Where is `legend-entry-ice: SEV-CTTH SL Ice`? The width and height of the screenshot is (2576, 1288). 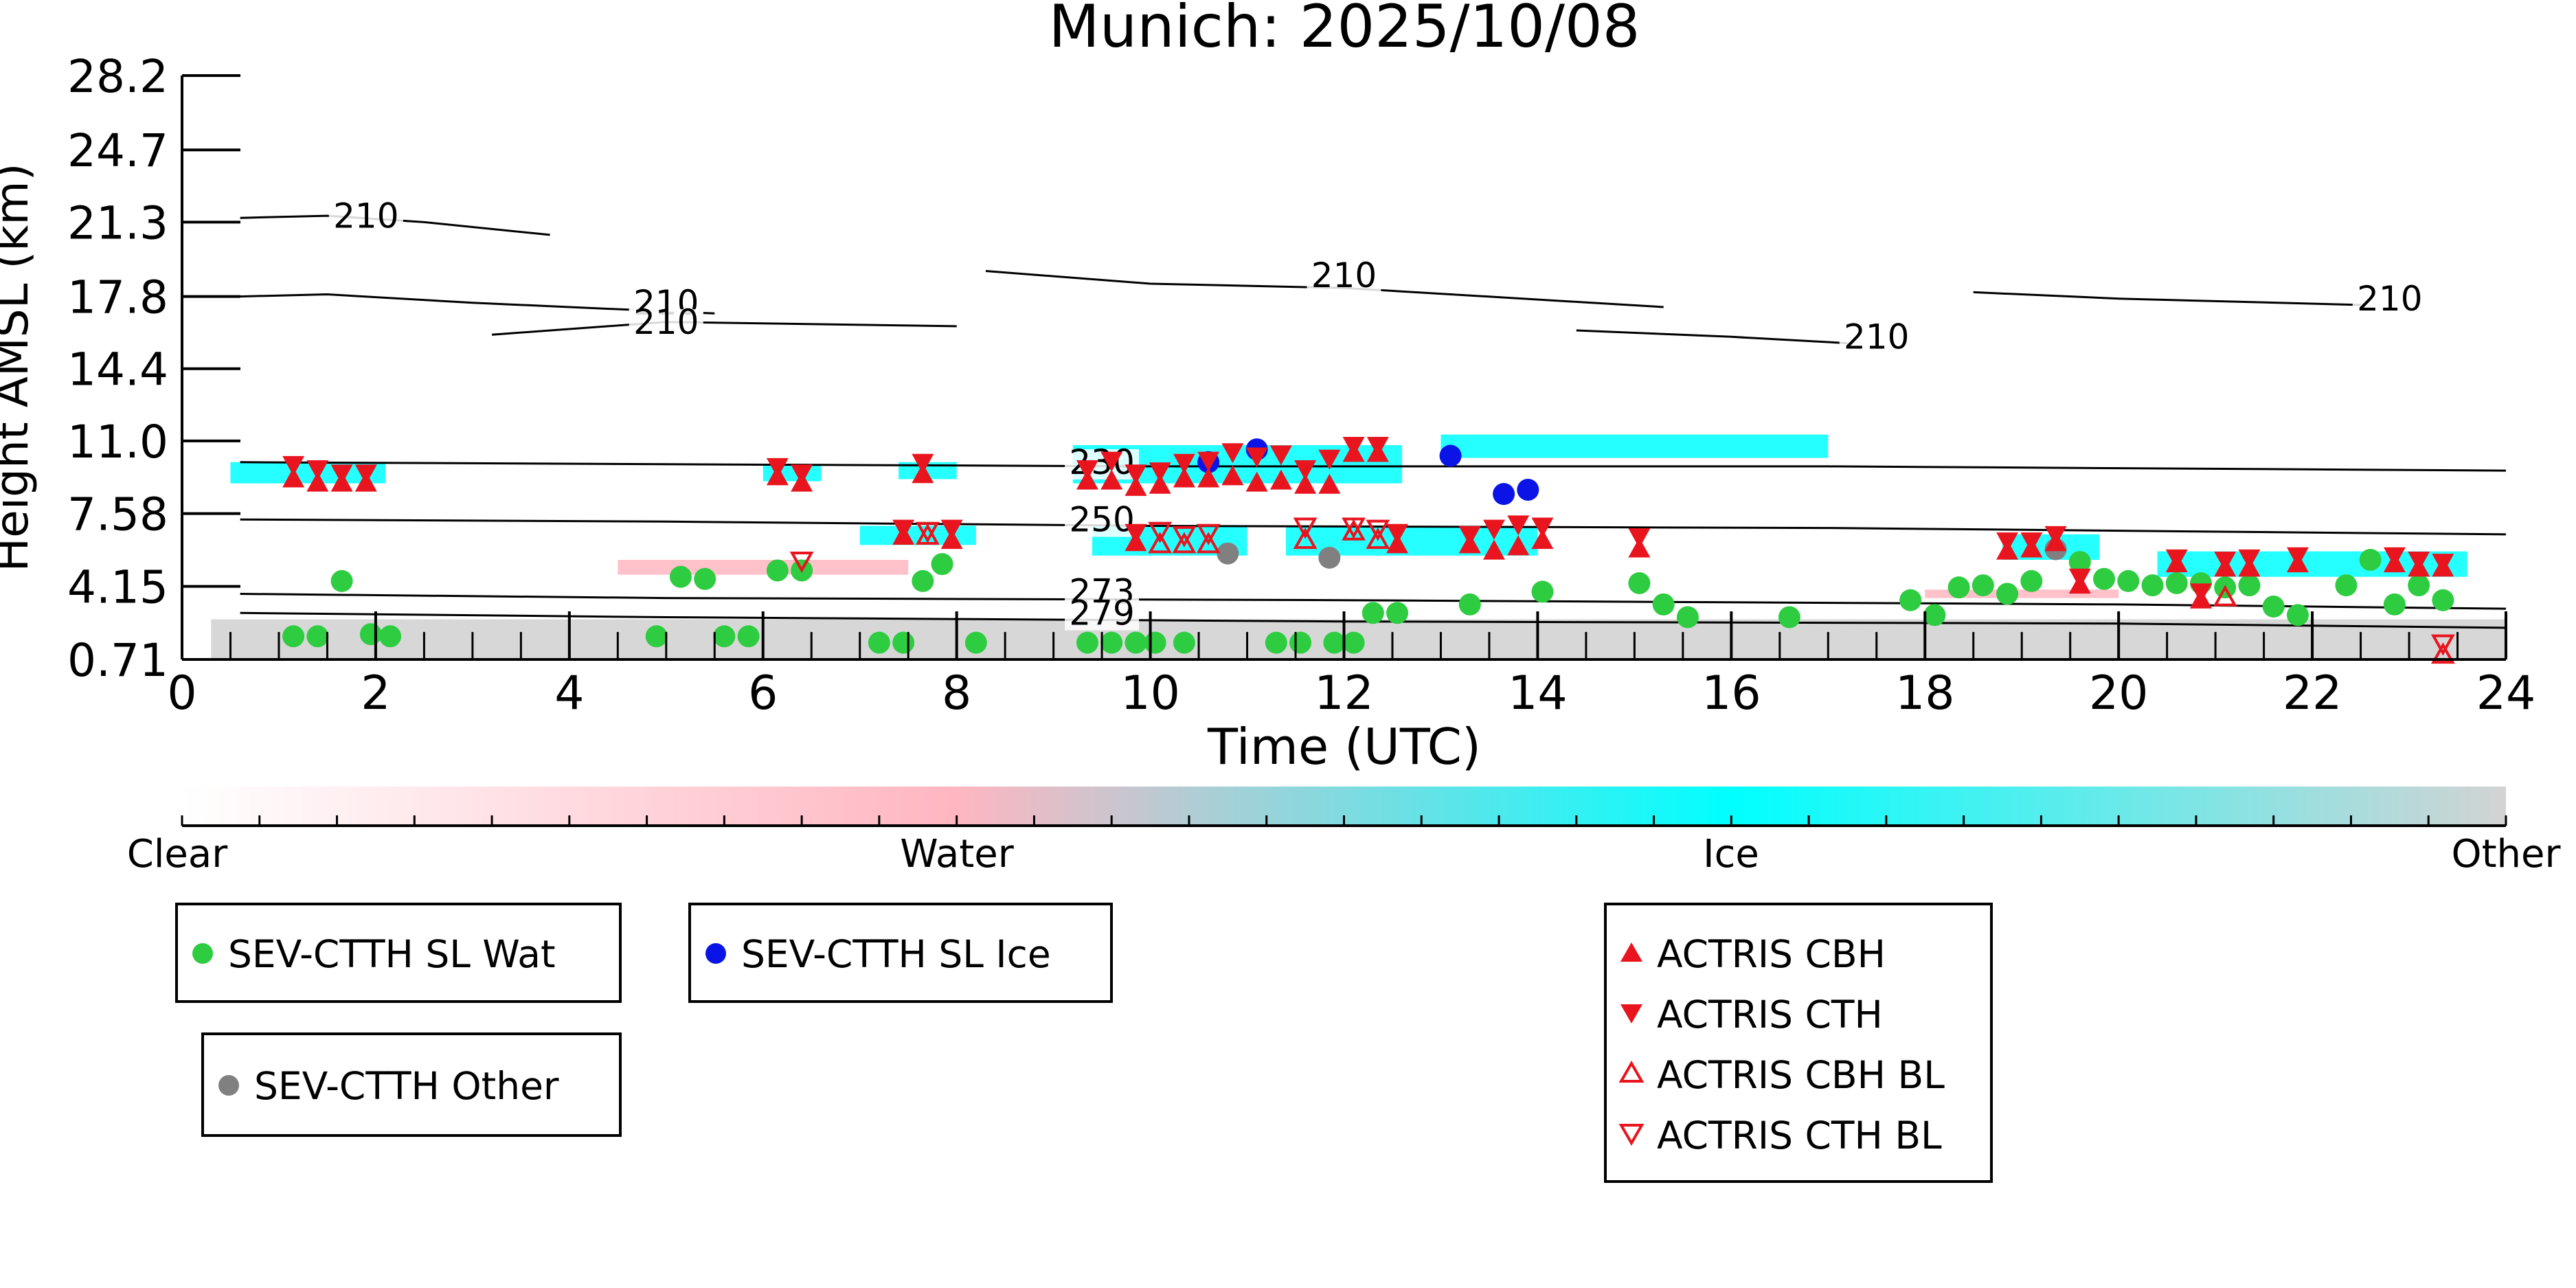
legend-entry-ice: SEV-CTTH SL Ice is located at coordinates (896, 954).